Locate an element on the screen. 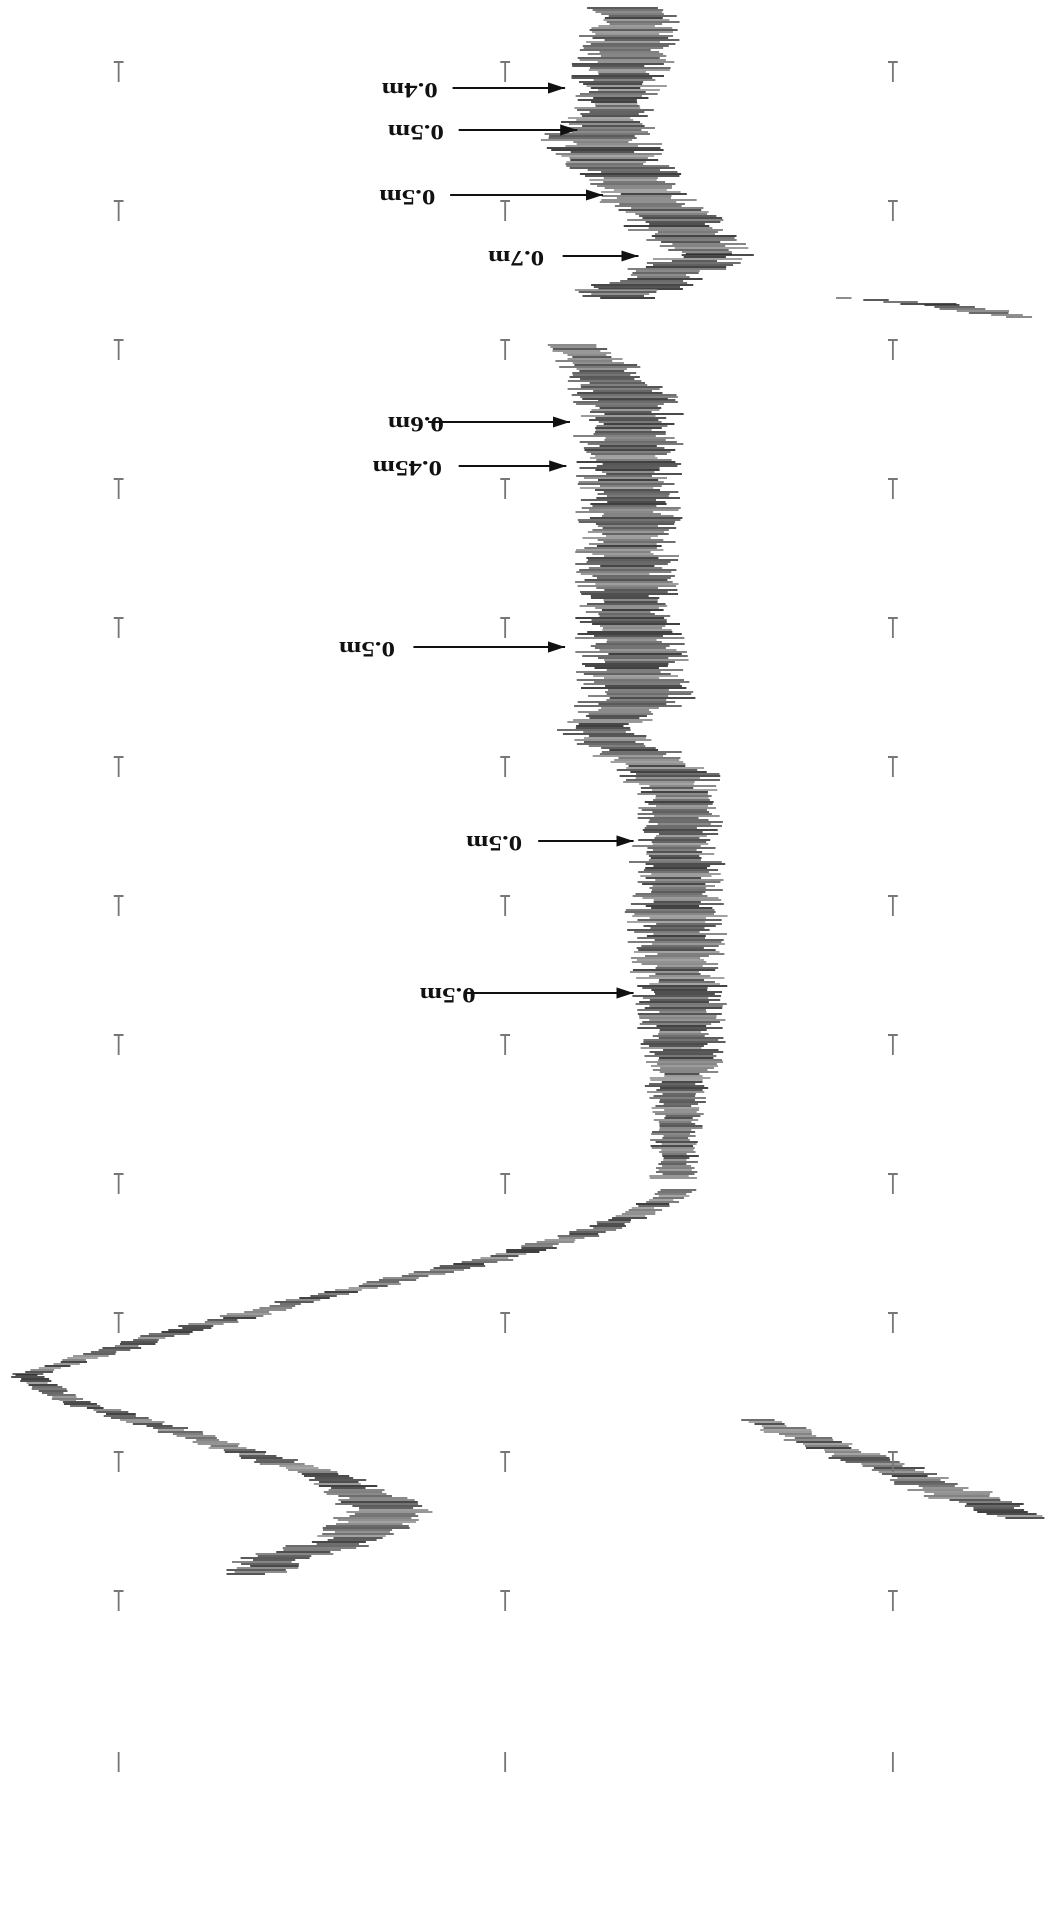 This screenshot has height=1917, width=1058. depth-label: 0.4m is located at coordinates (409, 90).